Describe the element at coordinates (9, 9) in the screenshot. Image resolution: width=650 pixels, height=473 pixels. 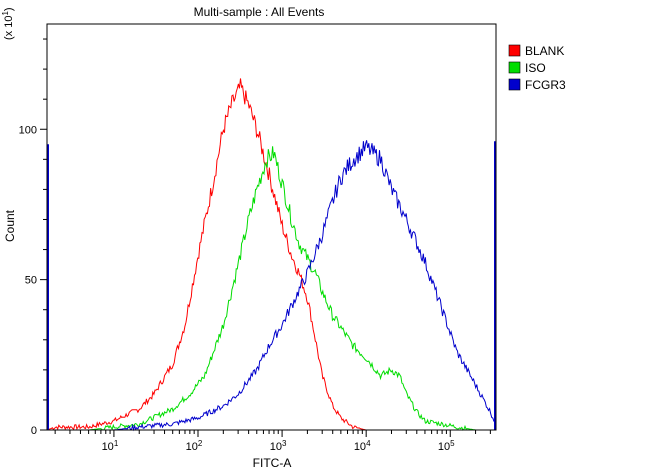
I see `y-multiplier-close: )` at that location.